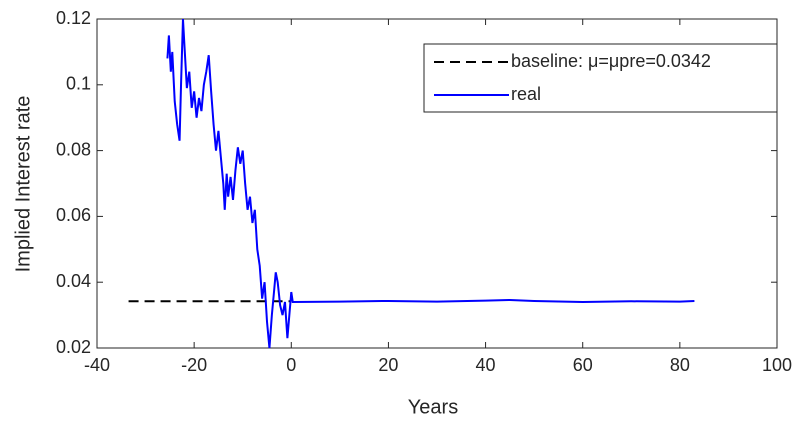 This screenshot has height=422, width=801. What do you see at coordinates (600, 78) in the screenshot?
I see `legend-box` at bounding box center [600, 78].